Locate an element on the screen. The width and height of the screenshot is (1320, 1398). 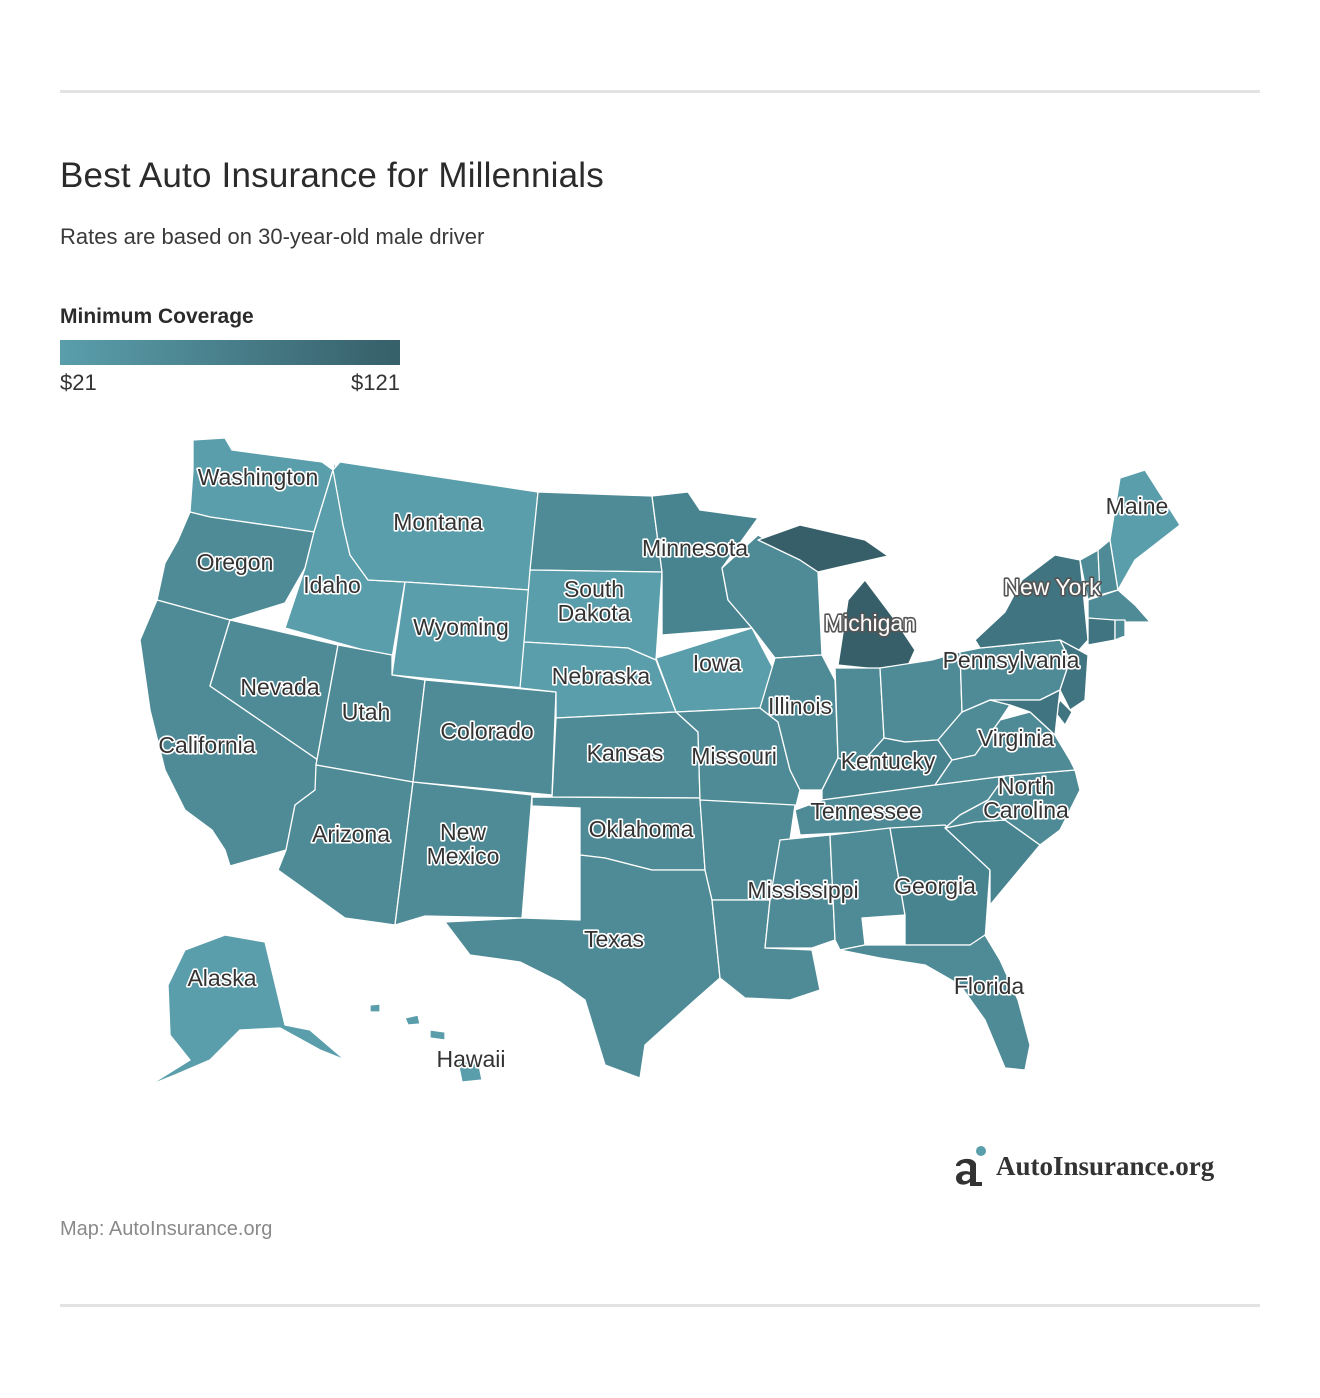
state-florida is located at coordinates (935, 1002).